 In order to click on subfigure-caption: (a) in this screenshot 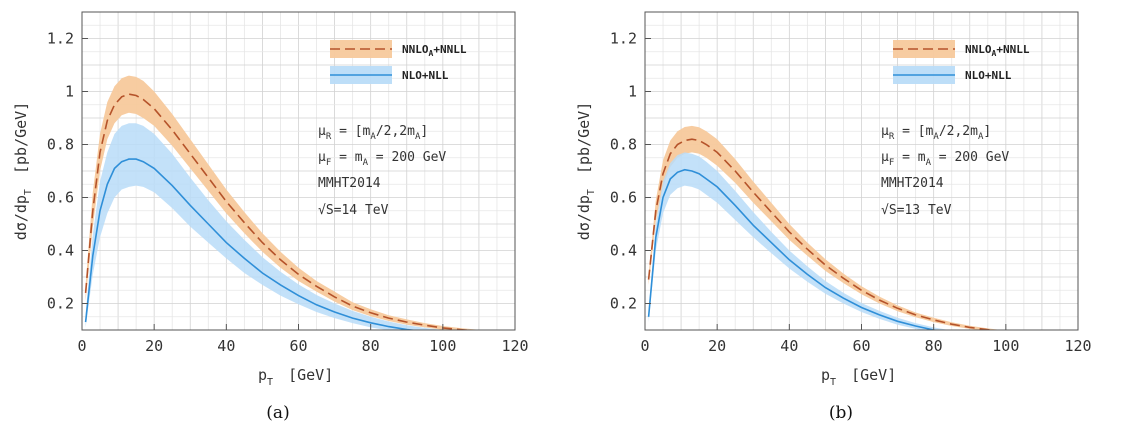, I will do `click(277, 413)`.